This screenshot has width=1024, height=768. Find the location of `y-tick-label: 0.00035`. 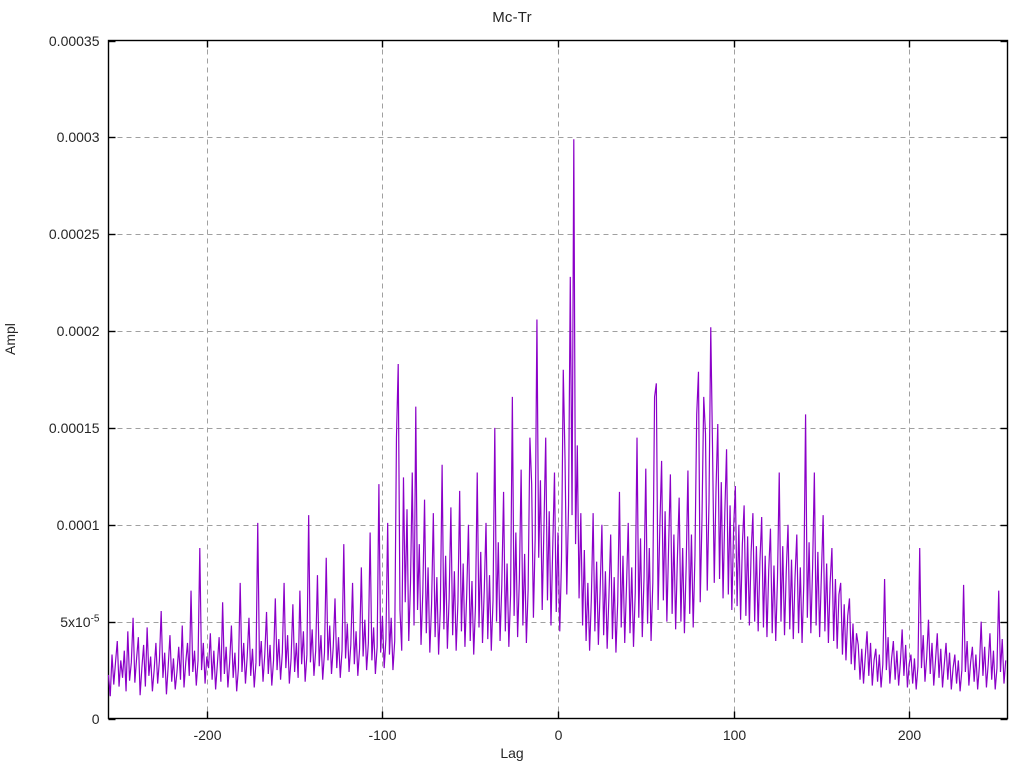

y-tick-label: 0.00035 is located at coordinates (74, 40).